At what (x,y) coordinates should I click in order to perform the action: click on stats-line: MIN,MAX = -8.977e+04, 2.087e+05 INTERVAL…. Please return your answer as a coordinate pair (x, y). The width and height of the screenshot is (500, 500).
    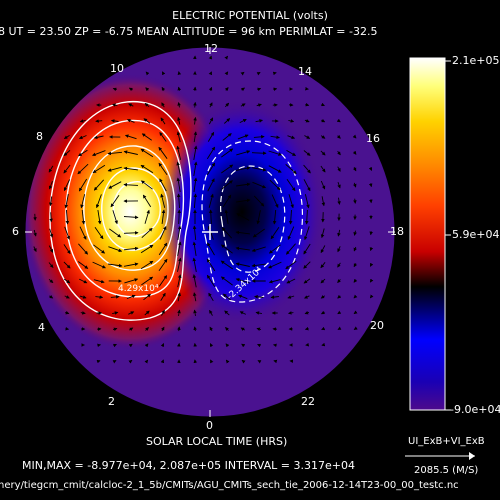
    Looking at the image, I should click on (188, 465).